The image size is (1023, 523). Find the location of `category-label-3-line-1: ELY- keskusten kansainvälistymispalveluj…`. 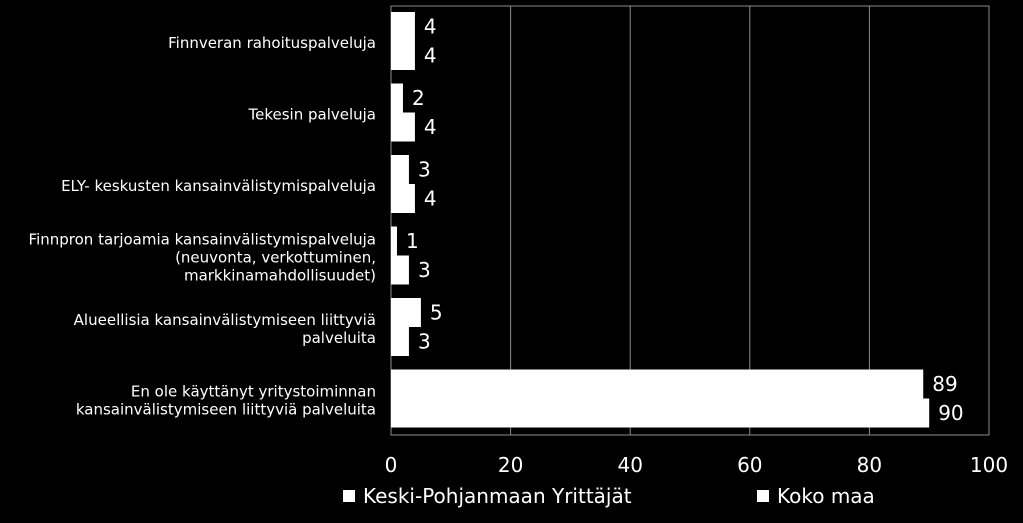

category-label-3-line-1: ELY- keskusten kansainvälistymispalveluj… is located at coordinates (218, 186).